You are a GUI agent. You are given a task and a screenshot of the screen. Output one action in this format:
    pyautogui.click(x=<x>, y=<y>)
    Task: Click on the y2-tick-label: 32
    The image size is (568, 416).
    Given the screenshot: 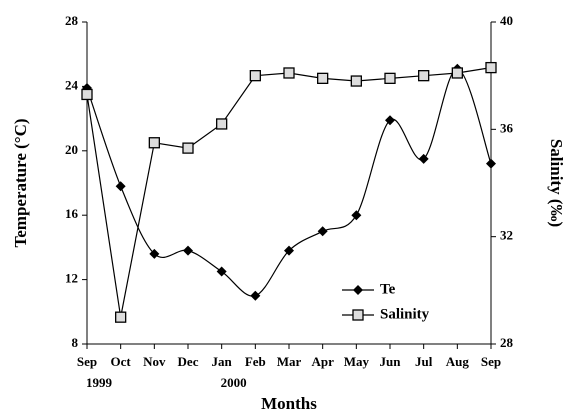 What is the action you would take?
    pyautogui.click(x=506, y=235)
    